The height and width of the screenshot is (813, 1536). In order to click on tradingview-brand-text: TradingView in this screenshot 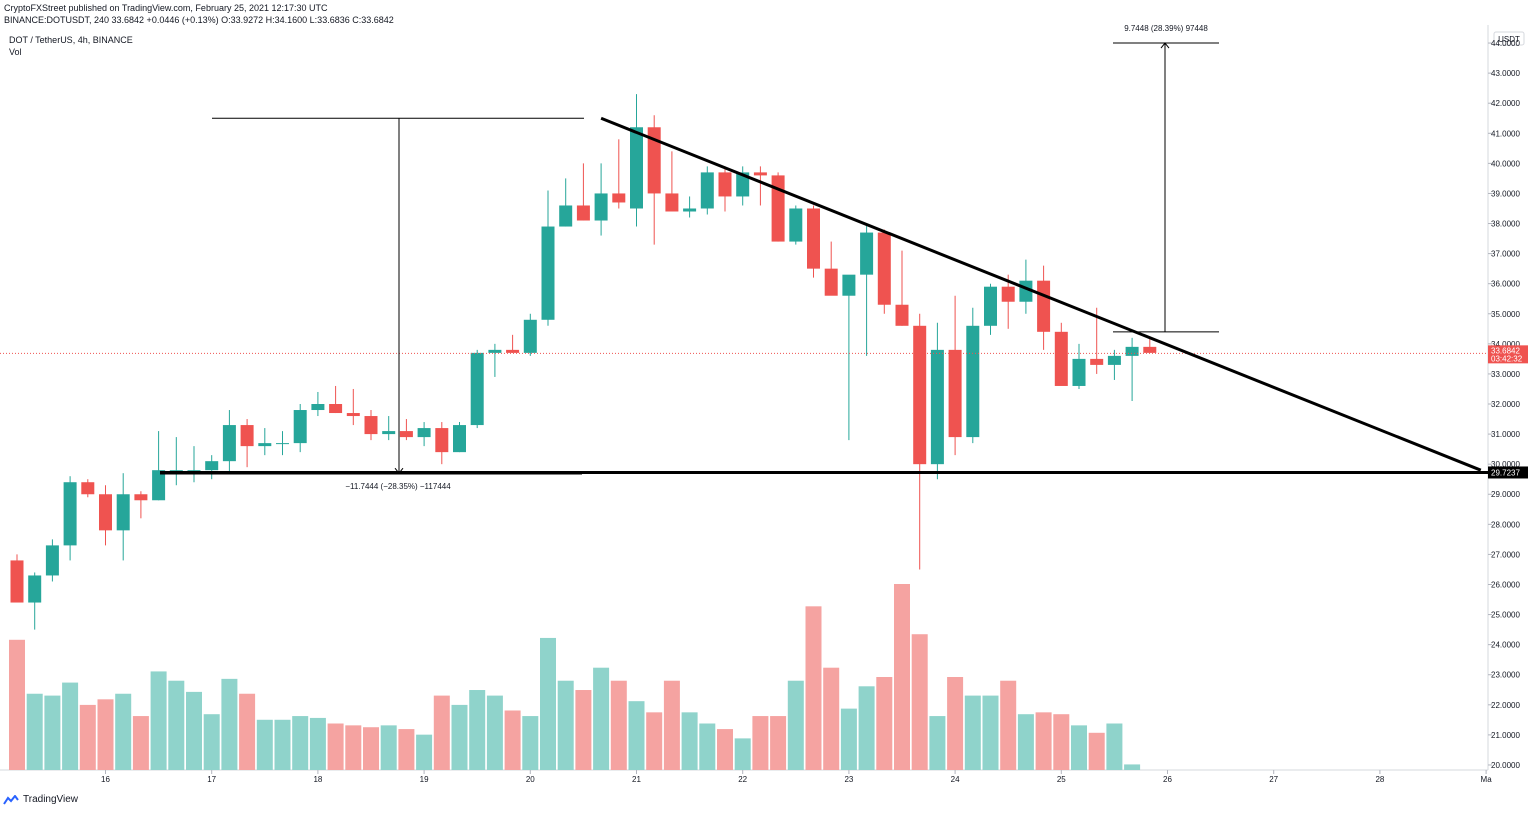, I will do `click(51, 799)`.